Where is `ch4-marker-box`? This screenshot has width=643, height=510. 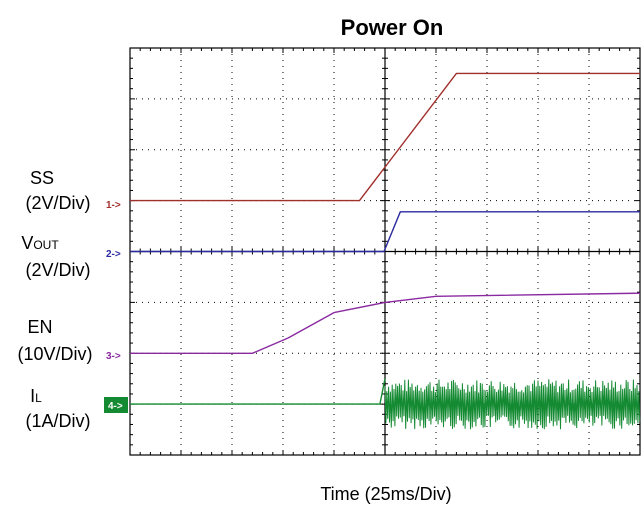
ch4-marker-box is located at coordinates (116, 405).